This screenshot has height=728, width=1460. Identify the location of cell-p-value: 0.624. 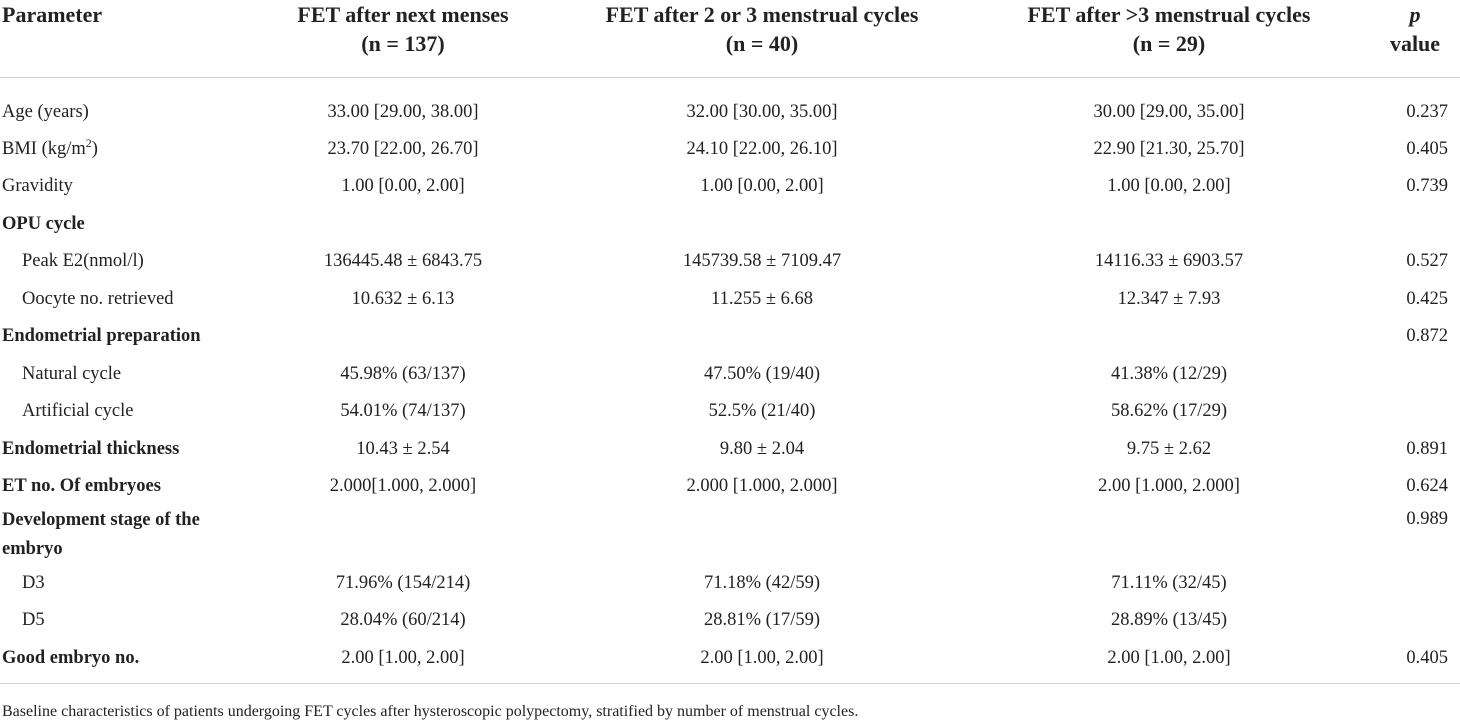
(1427, 486).